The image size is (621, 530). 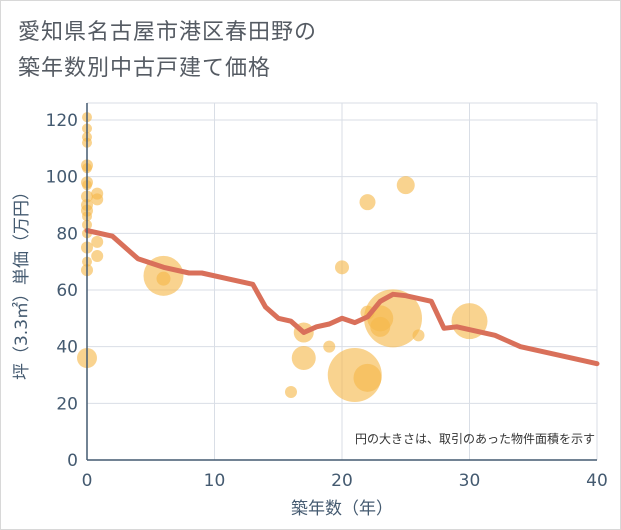 I want to click on x-tick-label-1: 10, so click(x=215, y=481).